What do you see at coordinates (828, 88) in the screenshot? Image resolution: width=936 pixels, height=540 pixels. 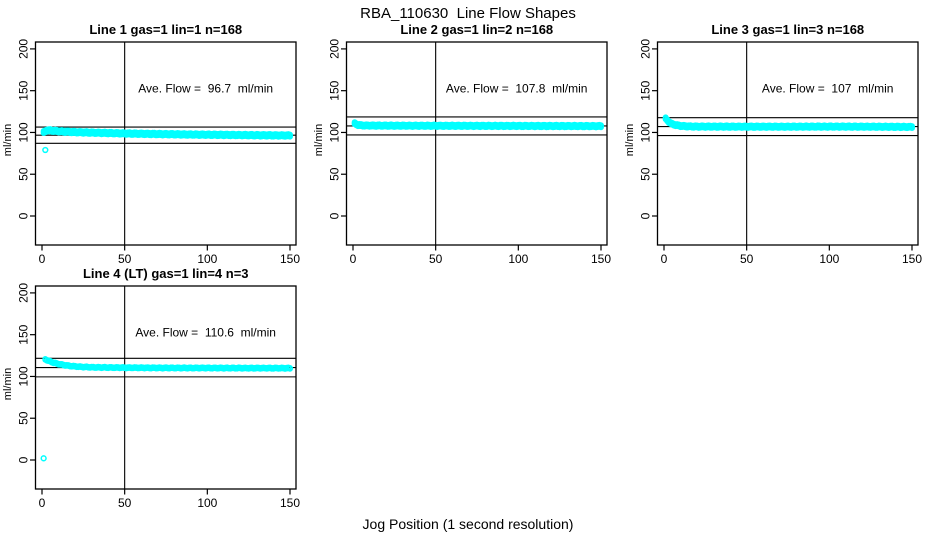 I see `ave-flow-annotation: Ave. Flow = 107 ml/min` at bounding box center [828, 88].